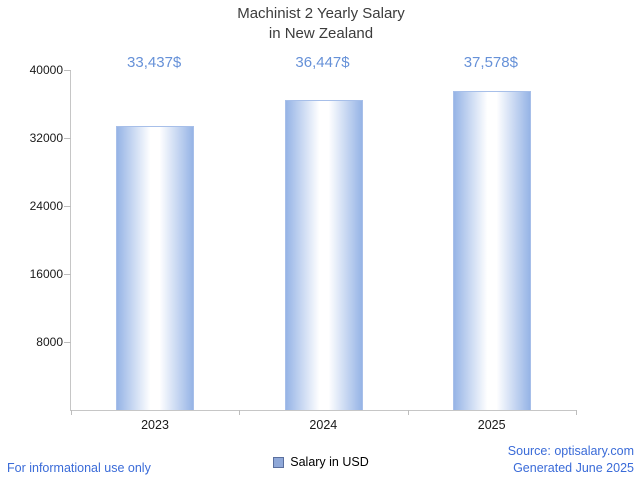 This screenshot has width=642, height=482. I want to click on x-axis-label-2023: 2023, so click(155, 425).